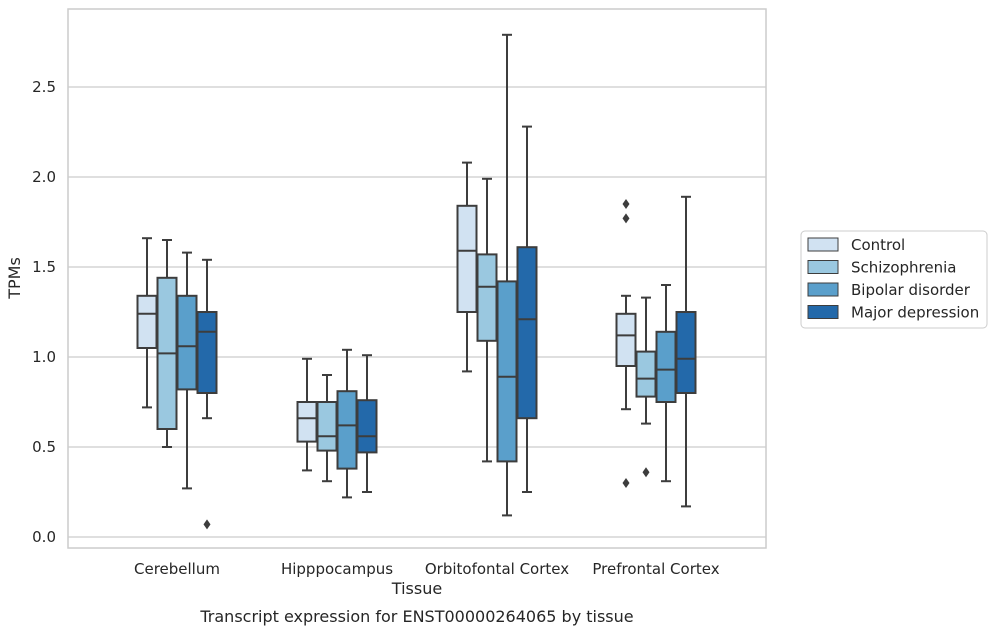  I want to click on y-tick-label: 1.0, so click(44, 357).